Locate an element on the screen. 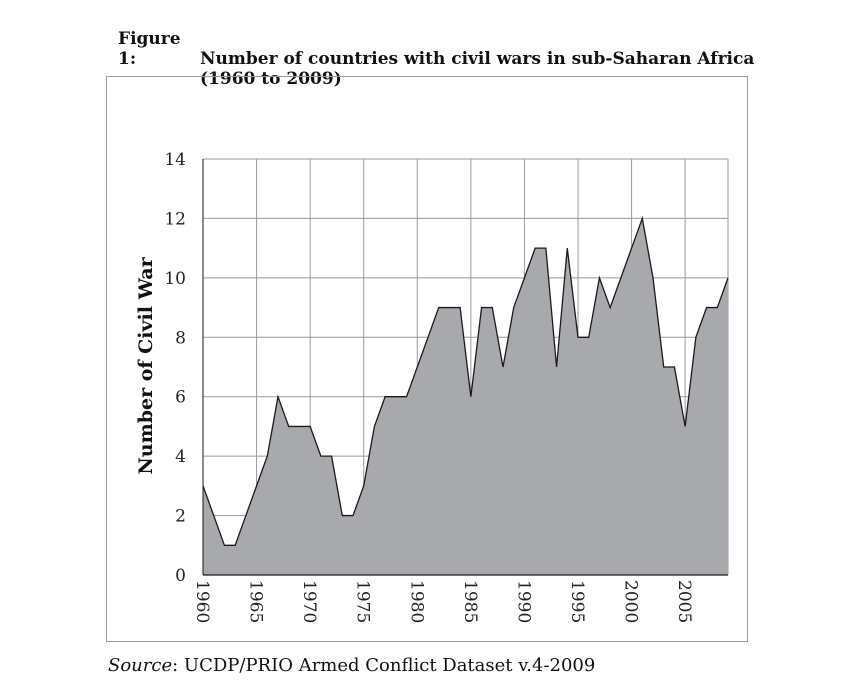 The image size is (868, 695). x-tick-labels: 1960 1965 1970 1975 1980 1985 1990 1995 2000 2005 is located at coordinates (443, 601).